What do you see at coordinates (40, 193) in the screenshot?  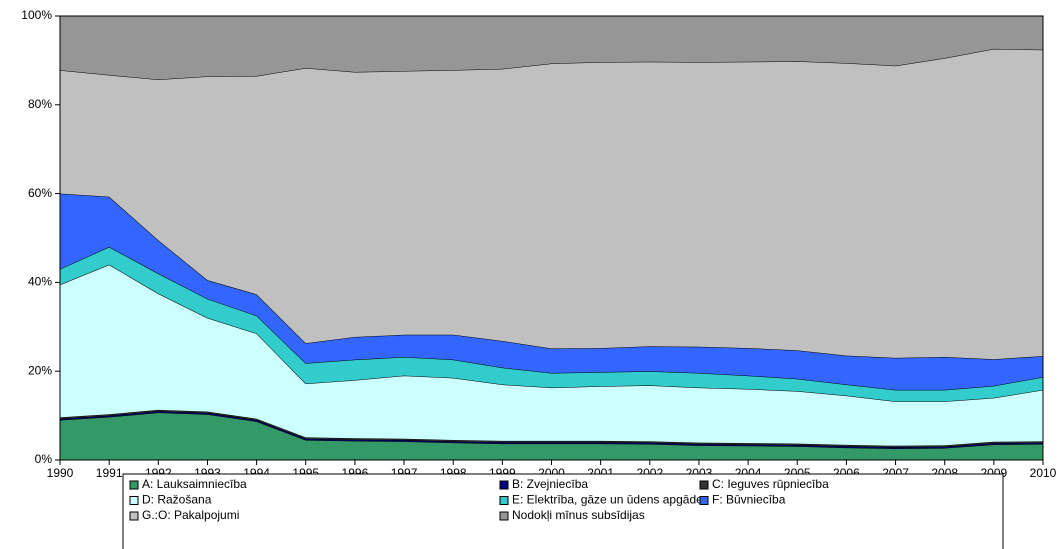 I see `y-tick-label: 60%` at bounding box center [40, 193].